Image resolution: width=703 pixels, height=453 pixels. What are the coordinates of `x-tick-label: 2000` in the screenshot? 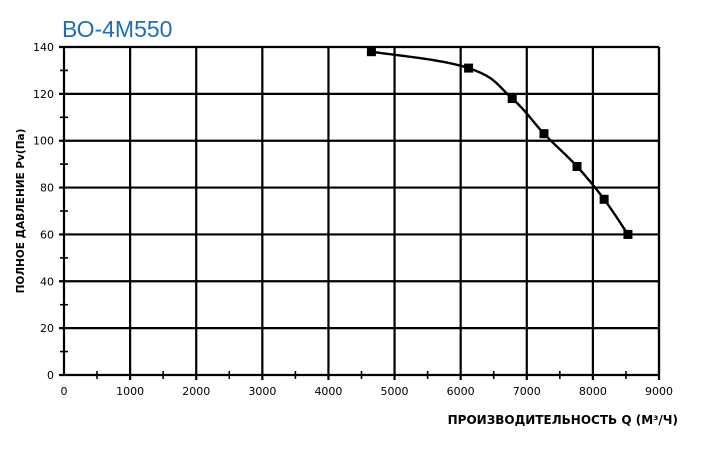 It's located at (196, 391).